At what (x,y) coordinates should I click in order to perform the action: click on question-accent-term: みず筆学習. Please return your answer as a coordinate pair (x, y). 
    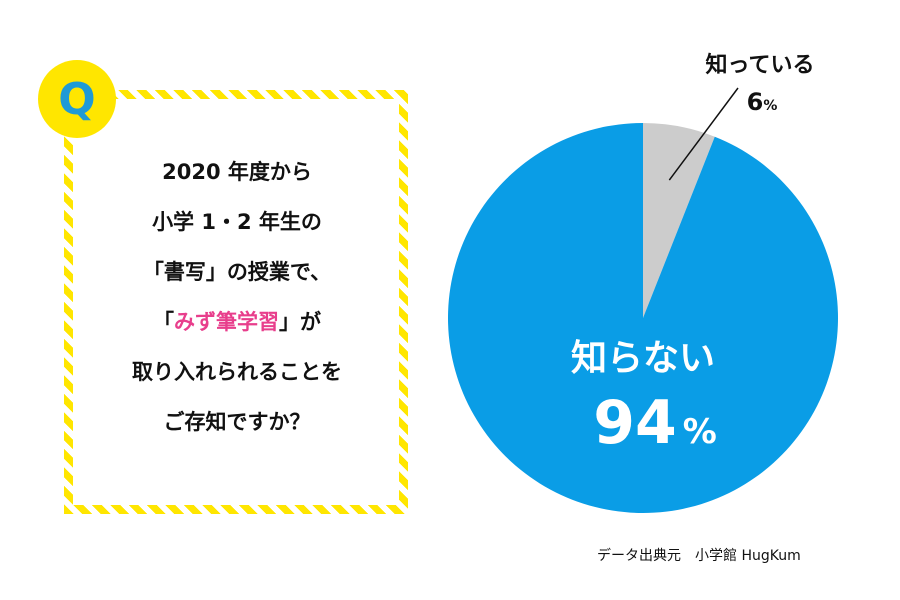
    Looking at the image, I should click on (226, 322).